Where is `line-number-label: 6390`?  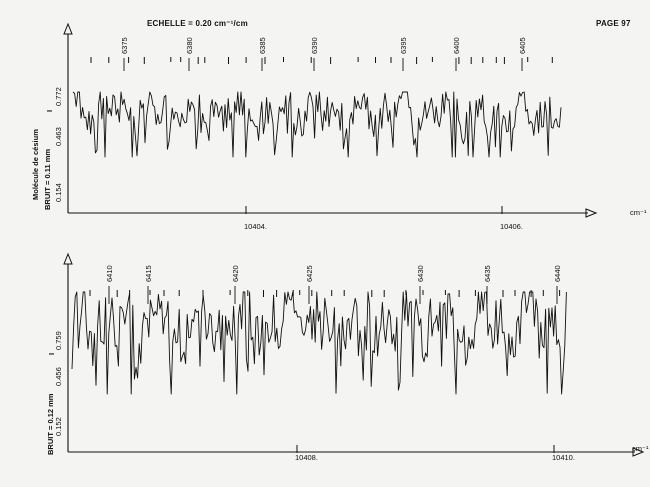
line-number-label: 6390 is located at coordinates (314, 45).